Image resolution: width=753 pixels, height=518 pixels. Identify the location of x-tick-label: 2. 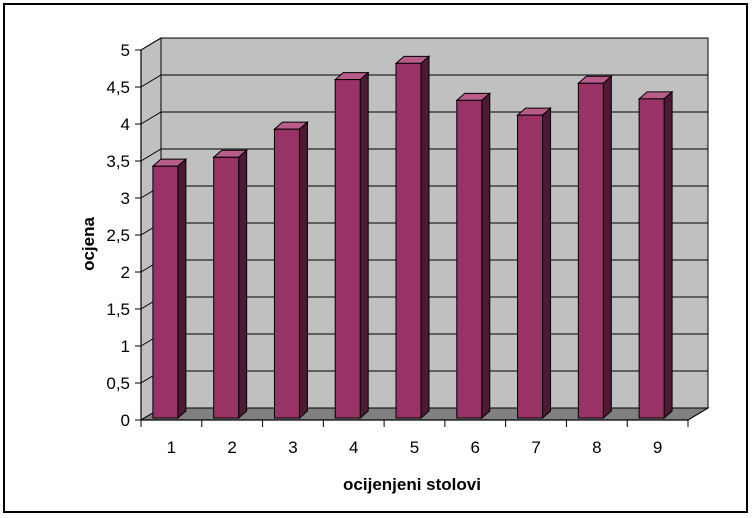
(231, 447).